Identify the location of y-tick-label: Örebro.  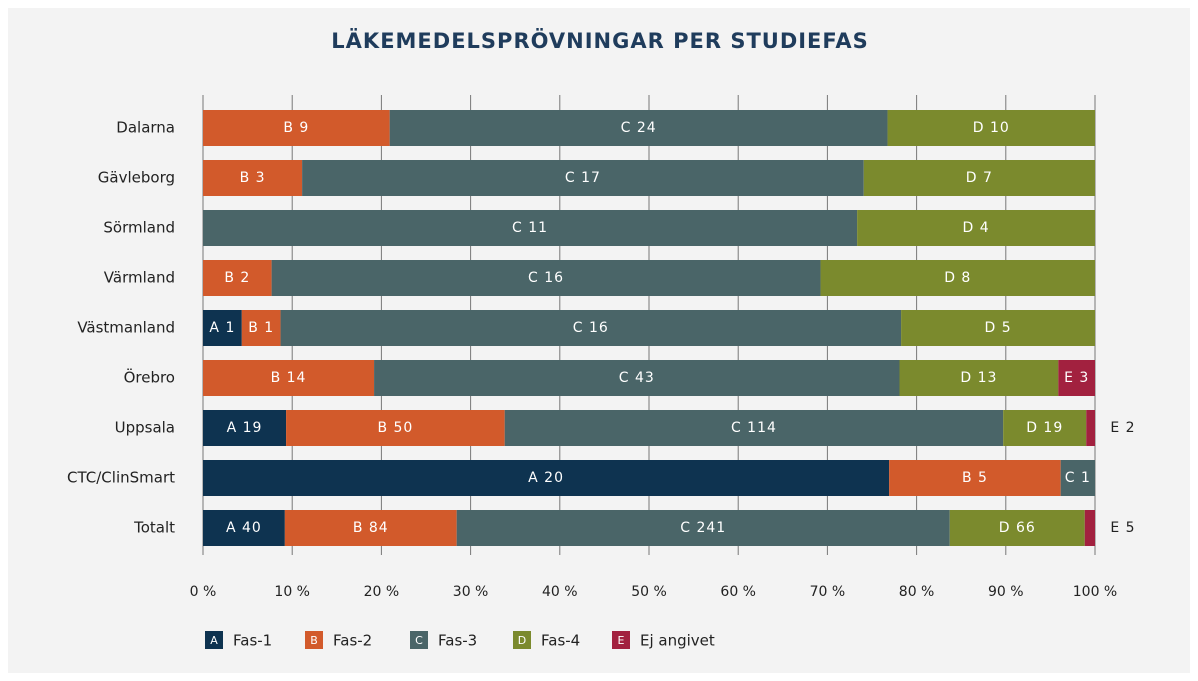
(149, 377).